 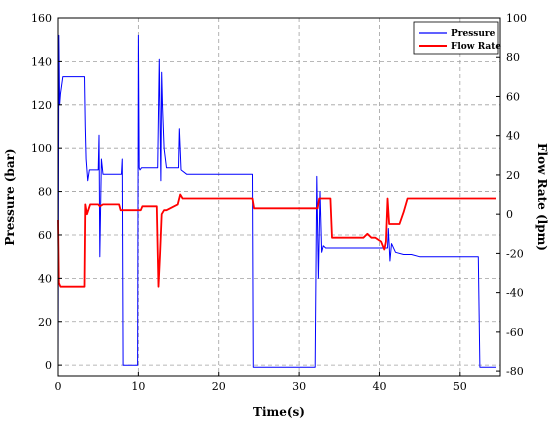 I want to click on legend-flow-rate-label: Flow Rate, so click(x=476, y=47).